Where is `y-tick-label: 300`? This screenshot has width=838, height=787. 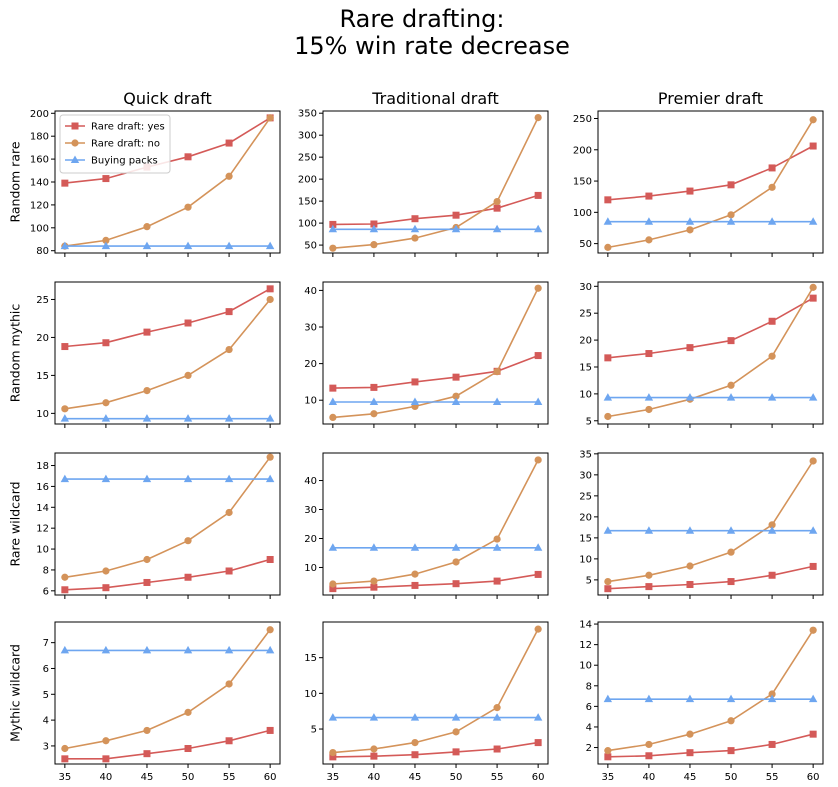
y-tick-label: 300 is located at coordinates (307, 136).